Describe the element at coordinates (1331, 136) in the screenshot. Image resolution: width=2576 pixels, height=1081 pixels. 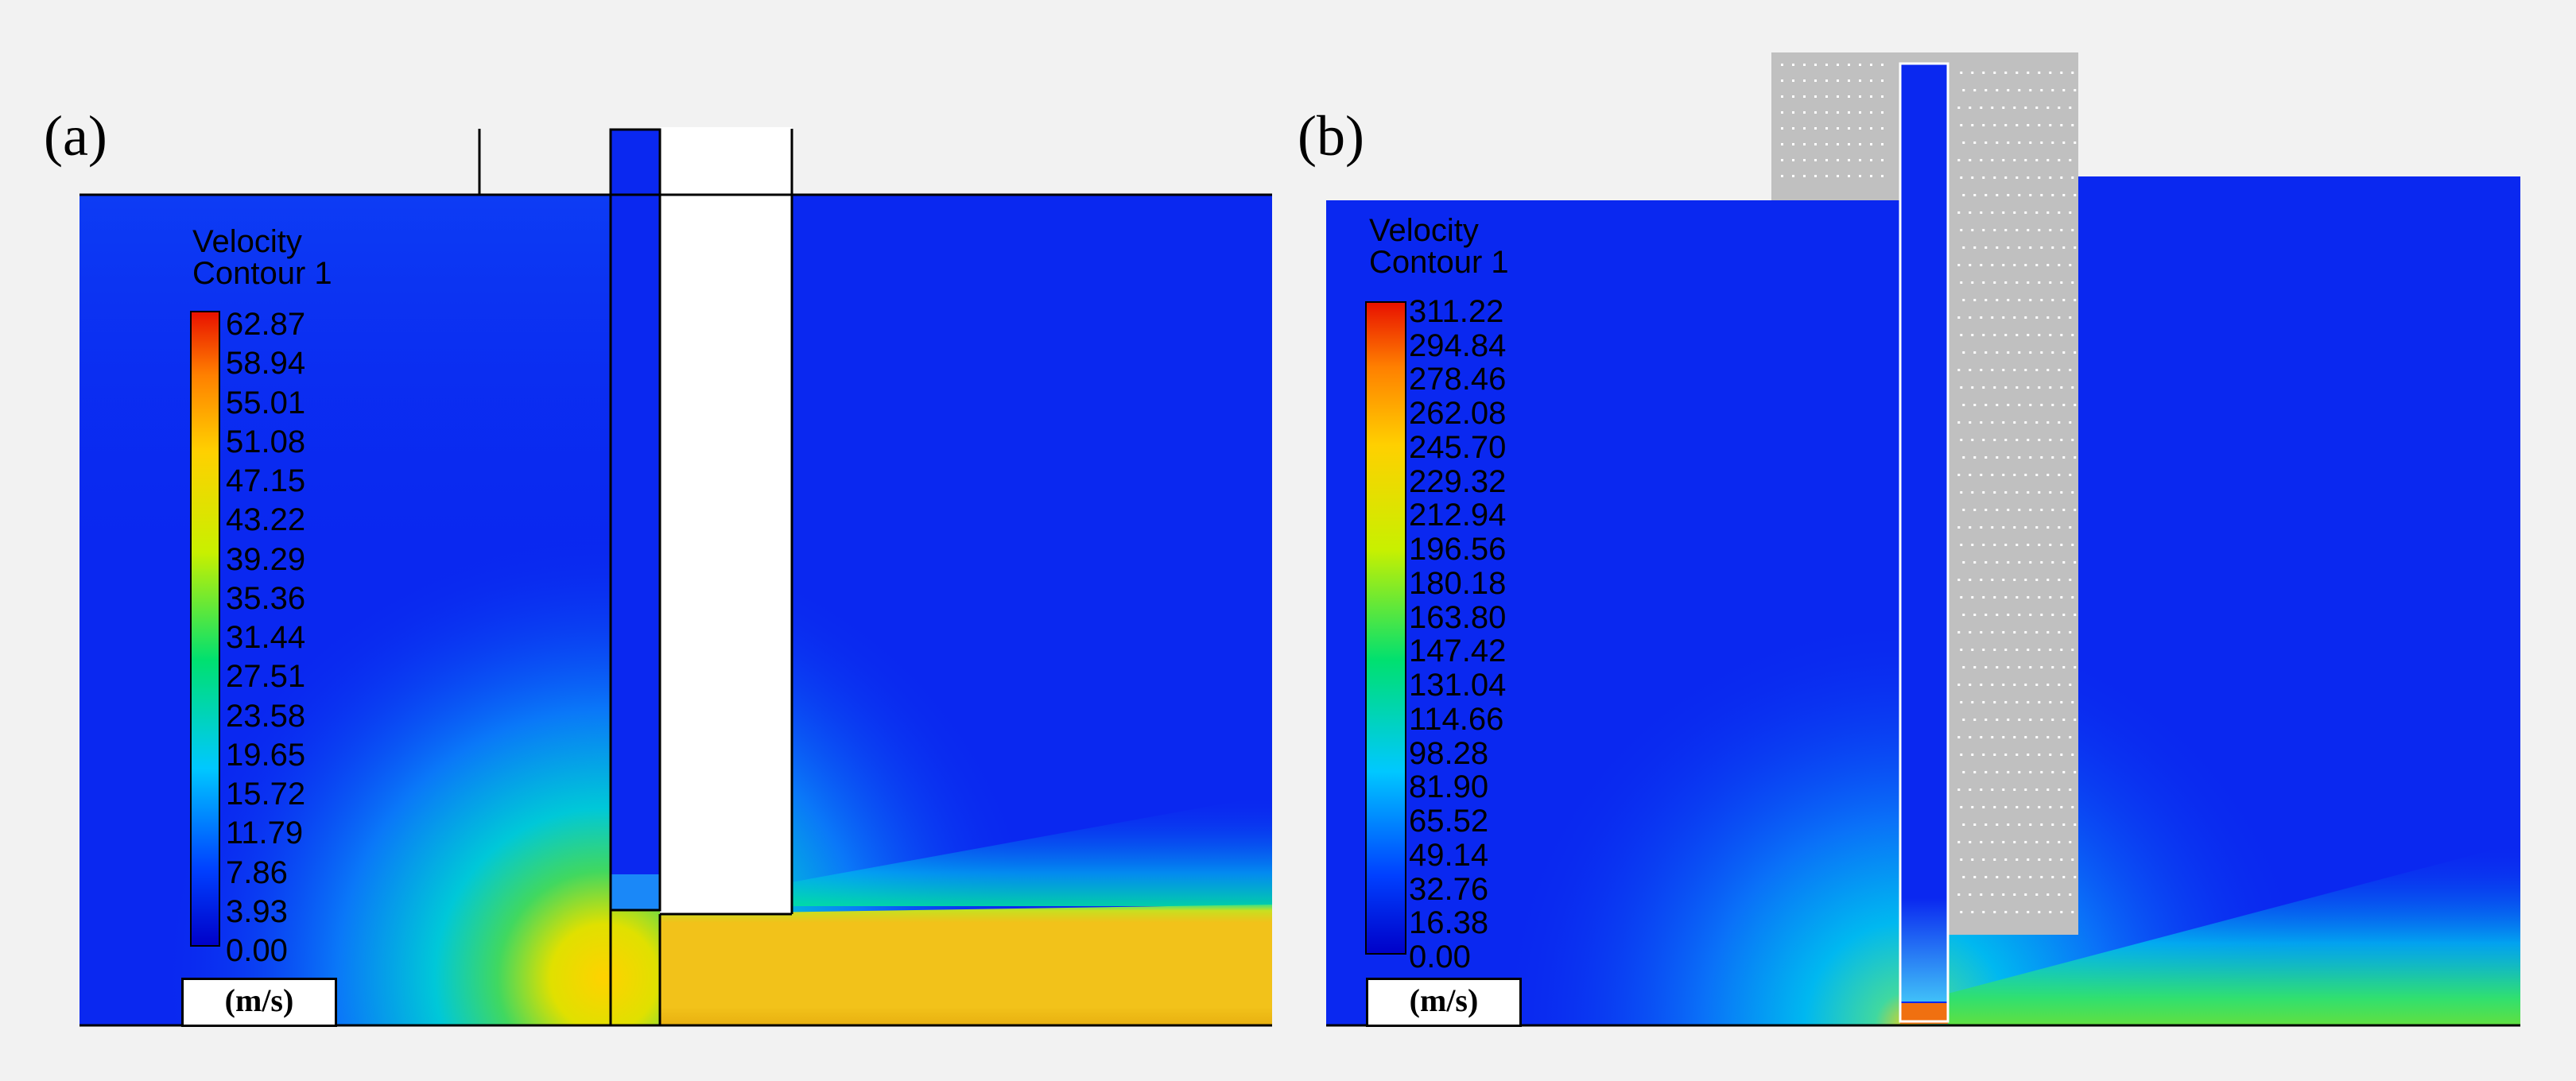
I see `panel-b-label: (b)` at that location.